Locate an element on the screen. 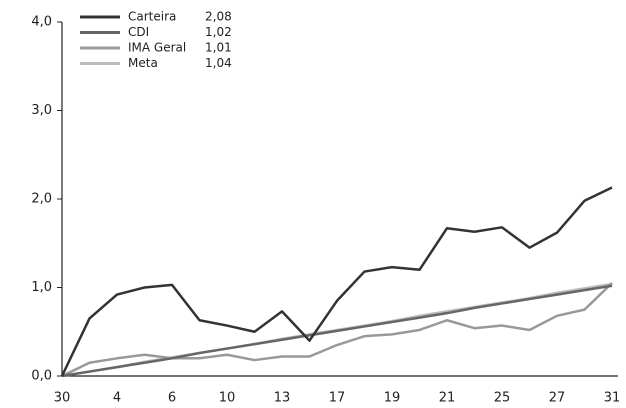 This screenshot has height=408, width=626. x-tick-label: 4 is located at coordinates (117, 398).